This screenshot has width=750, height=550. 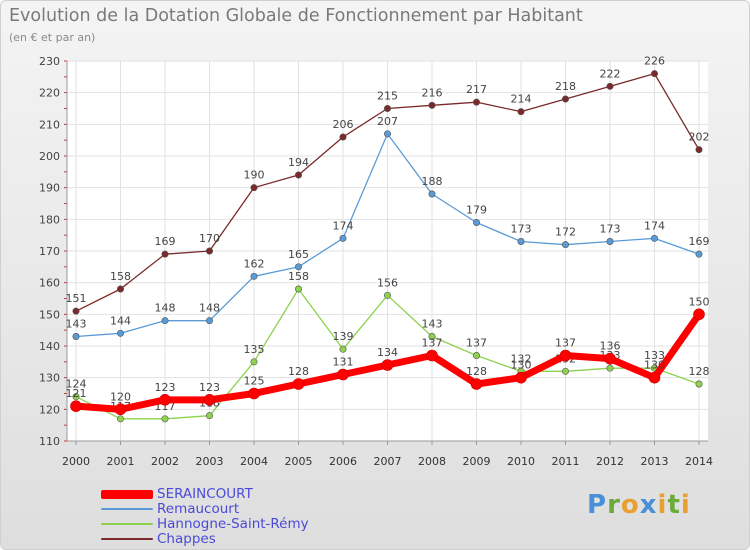 I want to click on x-tick-label: 2014, so click(x=699, y=461).